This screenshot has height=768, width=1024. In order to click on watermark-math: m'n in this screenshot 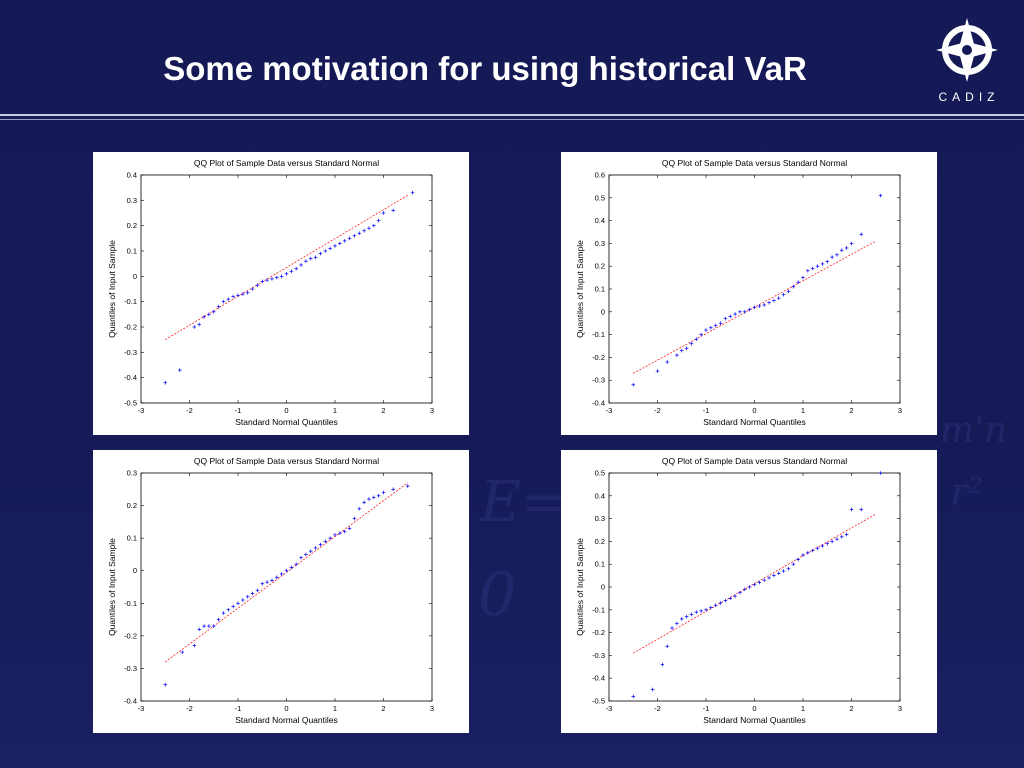, I will do `click(974, 430)`.